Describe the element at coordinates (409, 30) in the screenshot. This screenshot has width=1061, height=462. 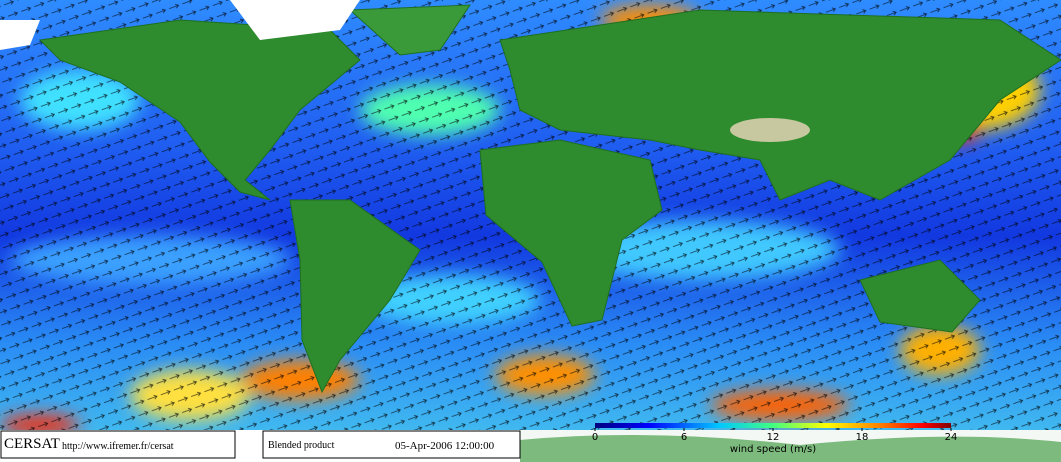
I see `greenland` at that location.